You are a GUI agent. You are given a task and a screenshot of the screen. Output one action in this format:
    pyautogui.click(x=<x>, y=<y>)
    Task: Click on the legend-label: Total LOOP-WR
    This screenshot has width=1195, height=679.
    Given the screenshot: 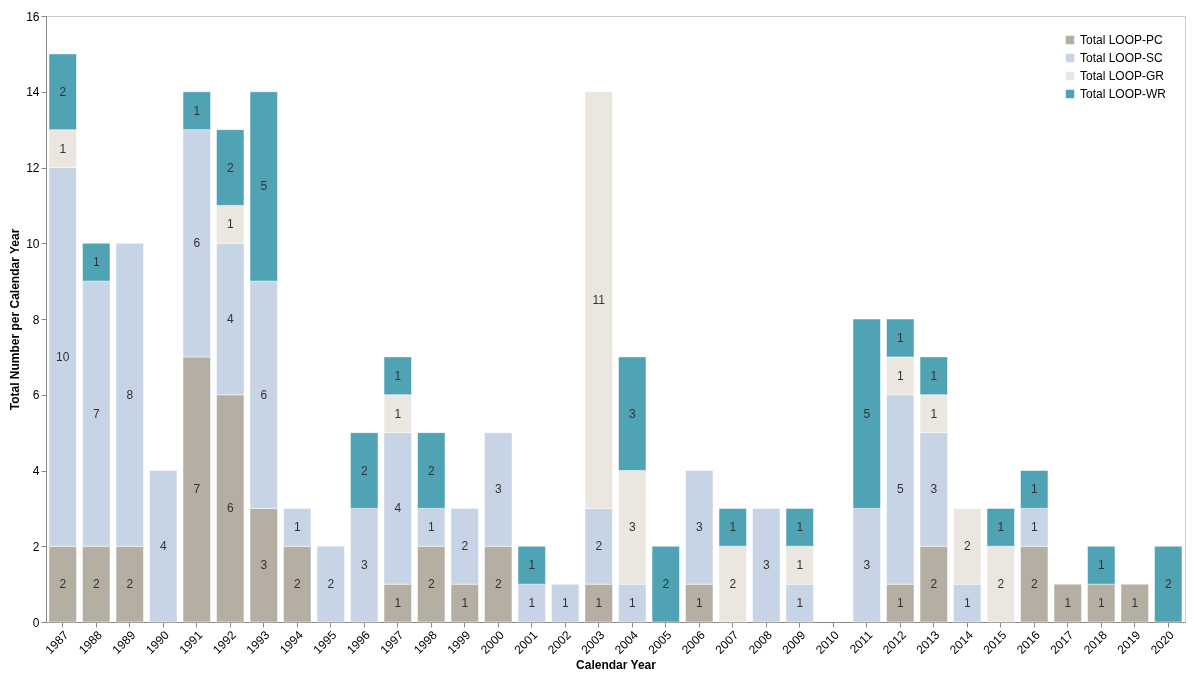 What is the action you would take?
    pyautogui.click(x=1123, y=94)
    